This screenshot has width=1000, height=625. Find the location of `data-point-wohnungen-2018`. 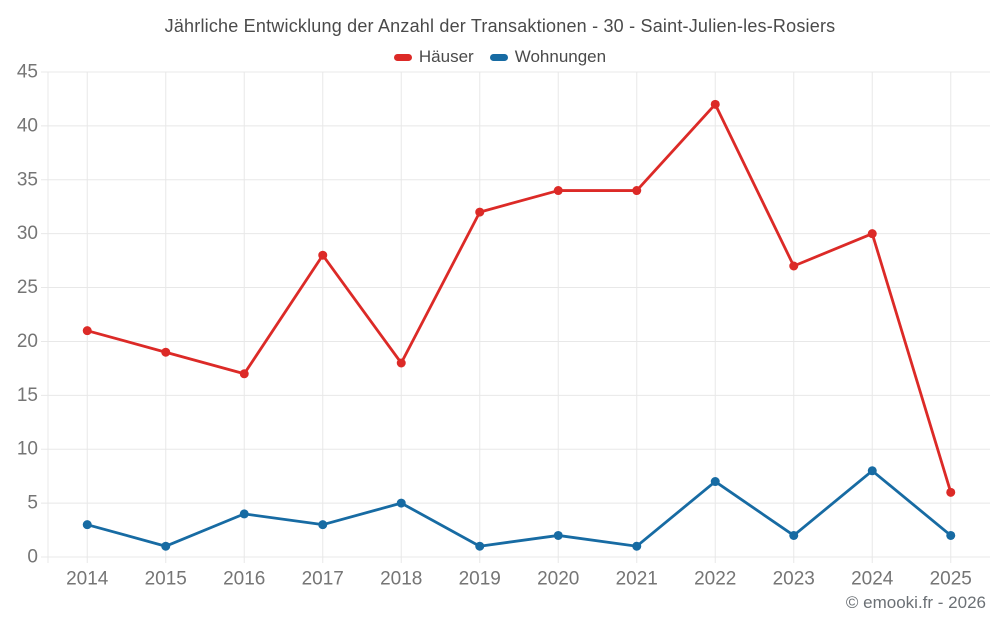

data-point-wohnungen-2018 is located at coordinates (401, 503).